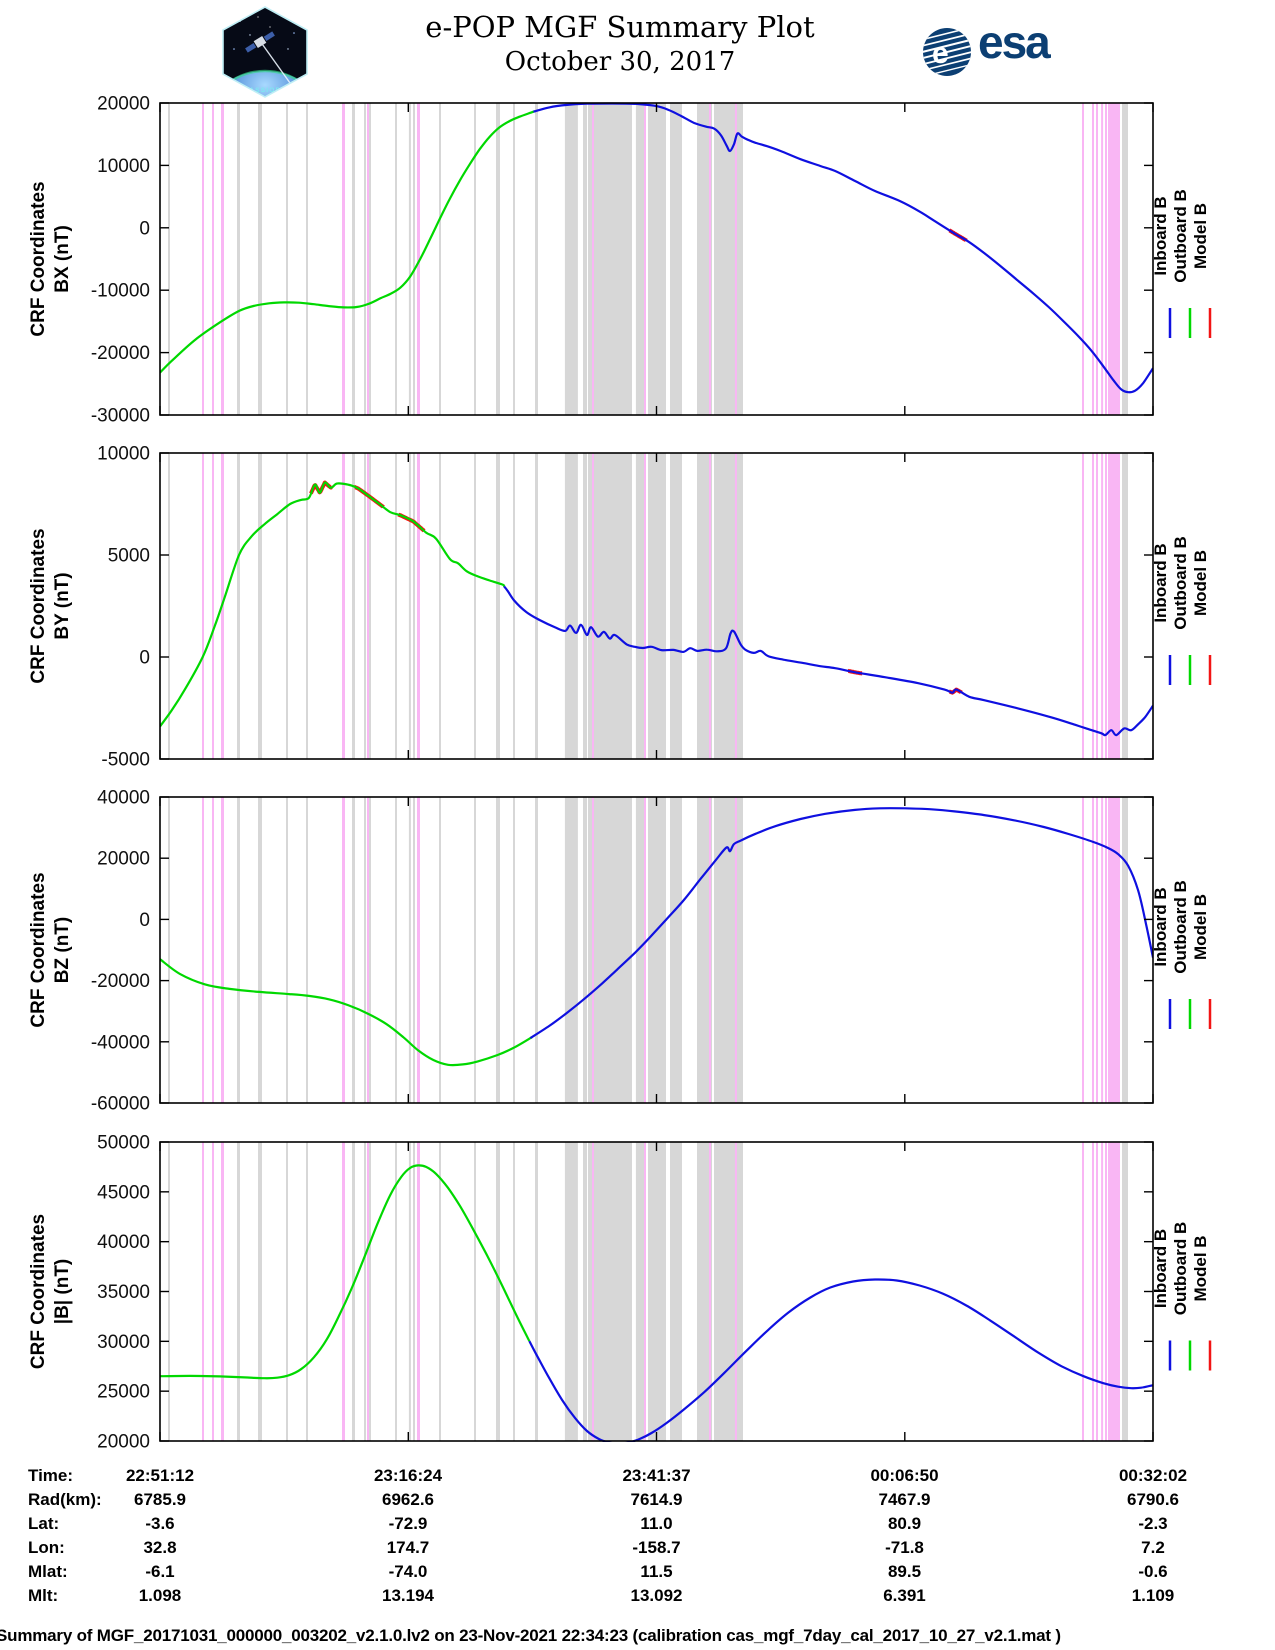  What do you see at coordinates (123, 1192) in the screenshot?
I see `y-tick-label: 45000` at bounding box center [123, 1192].